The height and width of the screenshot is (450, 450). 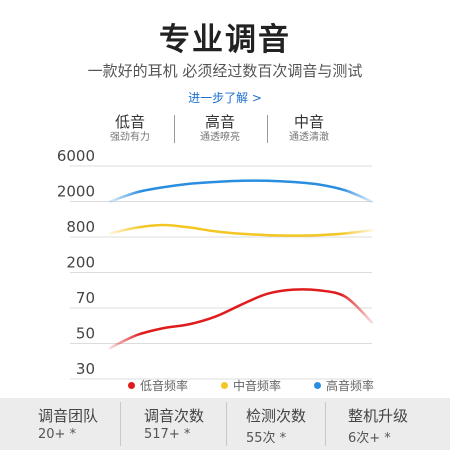 What do you see at coordinates (257, 386) in the screenshot?
I see `legend-mid-label: 中音频率` at bounding box center [257, 386].